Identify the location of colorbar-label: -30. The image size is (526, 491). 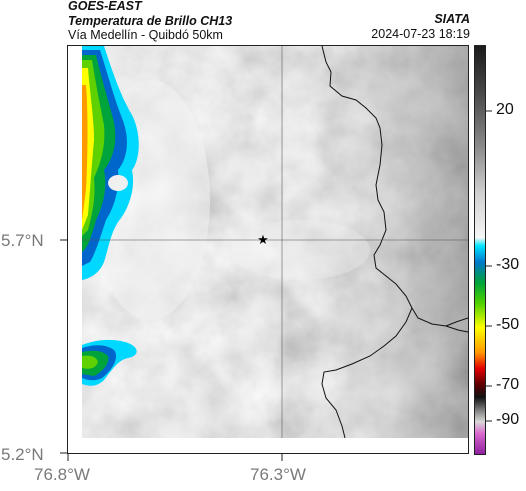
(508, 264).